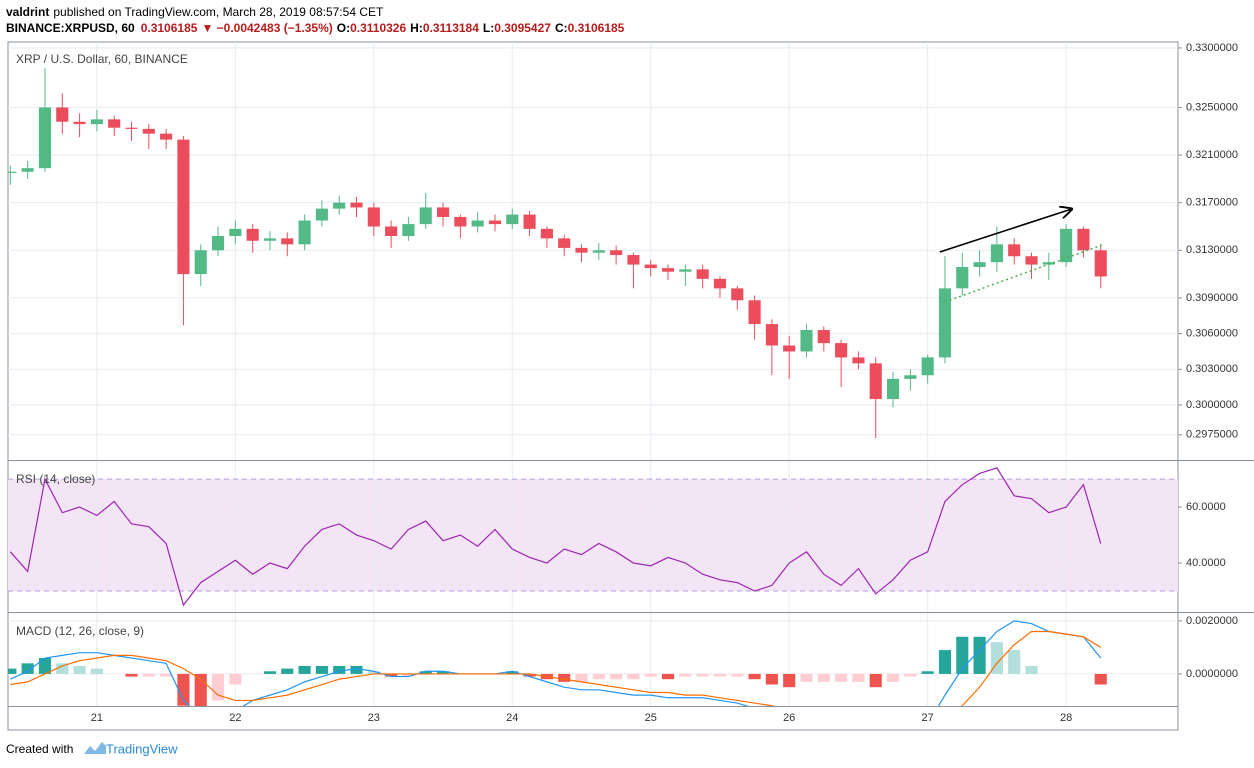 Image resolution: width=1254 pixels, height=768 pixels. What do you see at coordinates (1212, 405) in the screenshot?
I see `y-tick-label: 0.3000000` at bounding box center [1212, 405].